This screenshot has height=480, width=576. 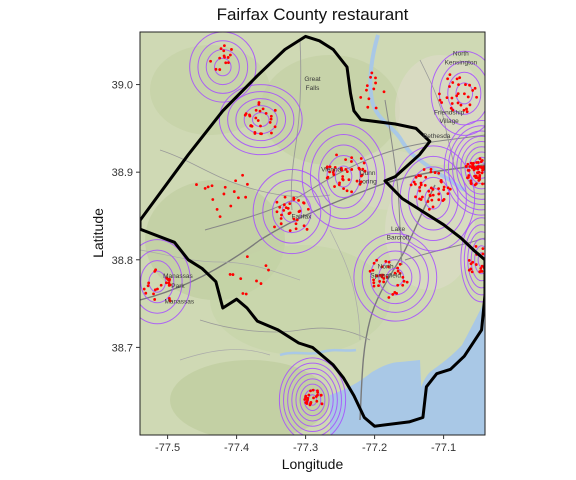 What do you see at coordinates (305, 444) in the screenshot?
I see `x-axis: -77.5 -77.4 -77.3 -77.2 -77.1` at bounding box center [305, 444].